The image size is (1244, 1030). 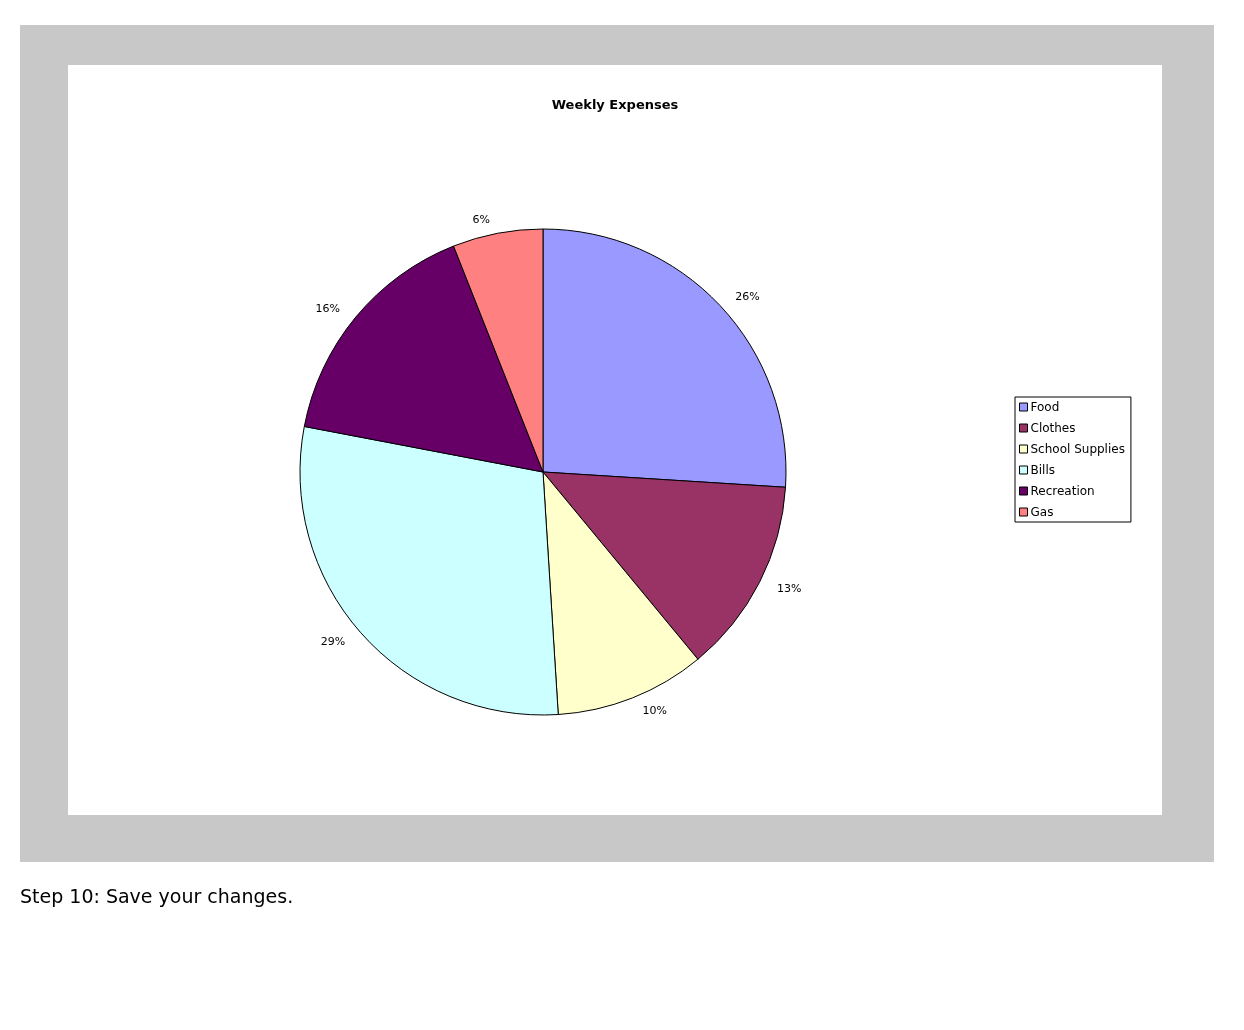 What do you see at coordinates (481, 220) in the screenshot?
I see `data-label: 6%` at bounding box center [481, 220].